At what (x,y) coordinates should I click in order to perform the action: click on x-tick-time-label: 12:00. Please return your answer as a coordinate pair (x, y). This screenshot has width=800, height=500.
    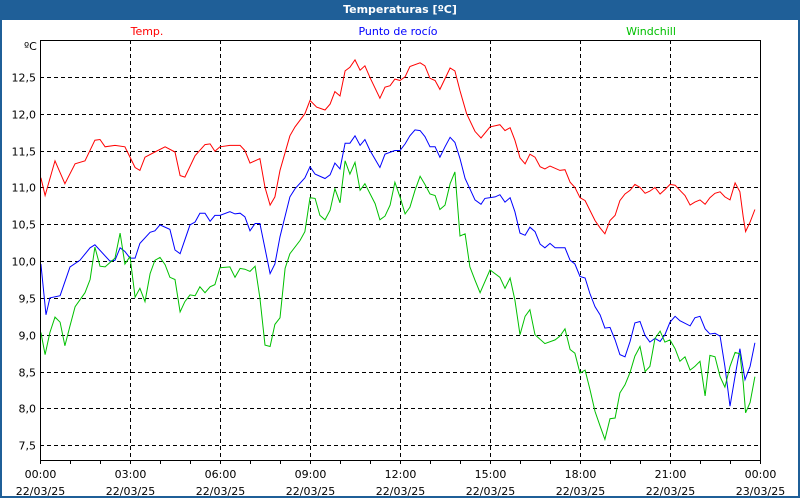
    Looking at the image, I should click on (401, 474).